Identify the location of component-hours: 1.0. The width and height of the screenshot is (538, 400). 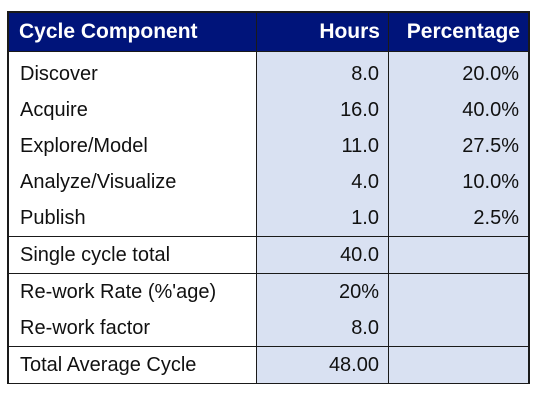
(322, 218).